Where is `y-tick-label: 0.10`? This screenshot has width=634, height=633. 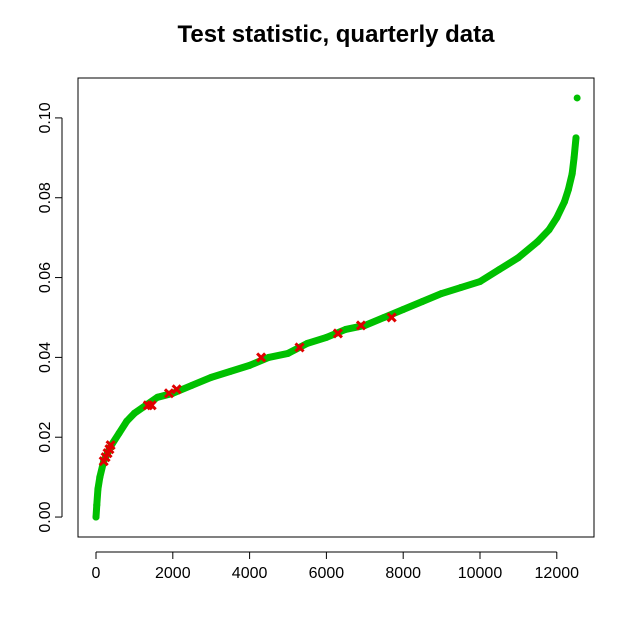 y-tick-label: 0.10 is located at coordinates (45, 117).